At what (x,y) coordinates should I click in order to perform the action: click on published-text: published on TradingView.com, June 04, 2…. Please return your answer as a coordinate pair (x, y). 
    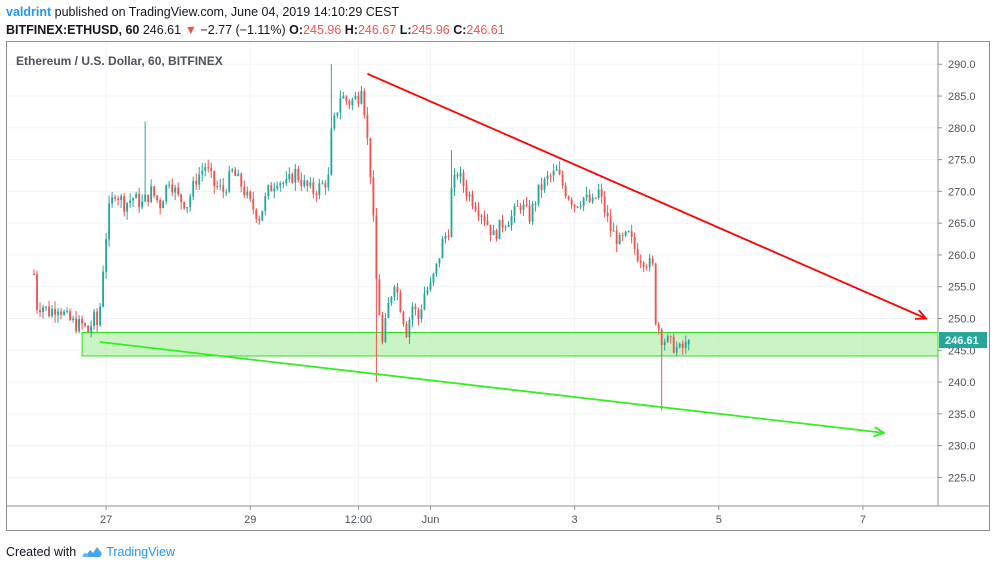
    Looking at the image, I should click on (227, 12).